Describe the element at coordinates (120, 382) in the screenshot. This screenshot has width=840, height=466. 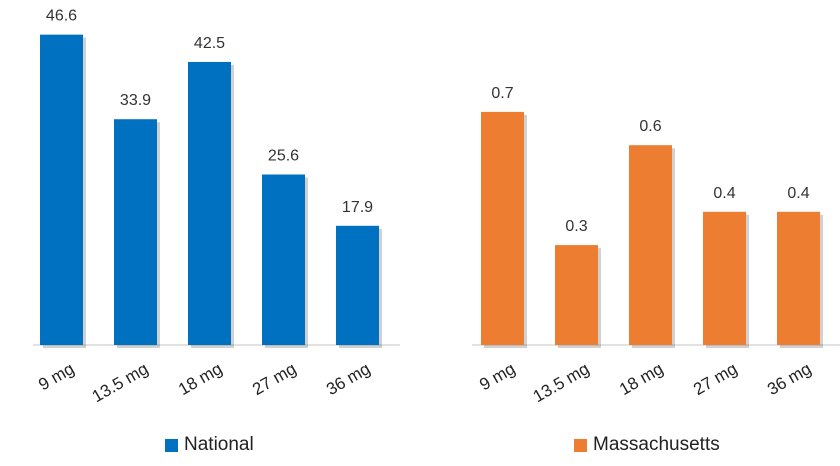
I see `x-tick-label-national-2: 13.5 mg` at that location.